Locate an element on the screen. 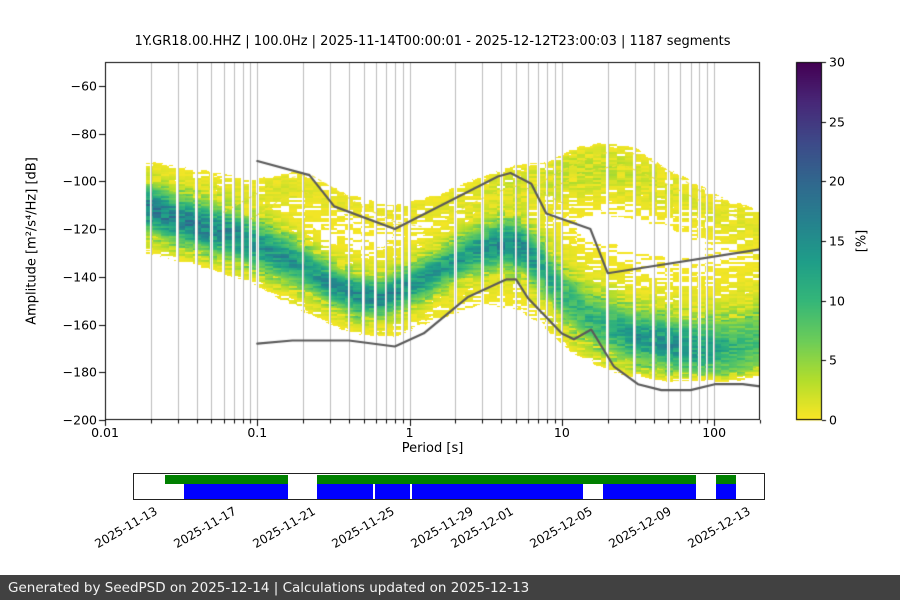  y-tick-label: −80 is located at coordinates (83, 134).